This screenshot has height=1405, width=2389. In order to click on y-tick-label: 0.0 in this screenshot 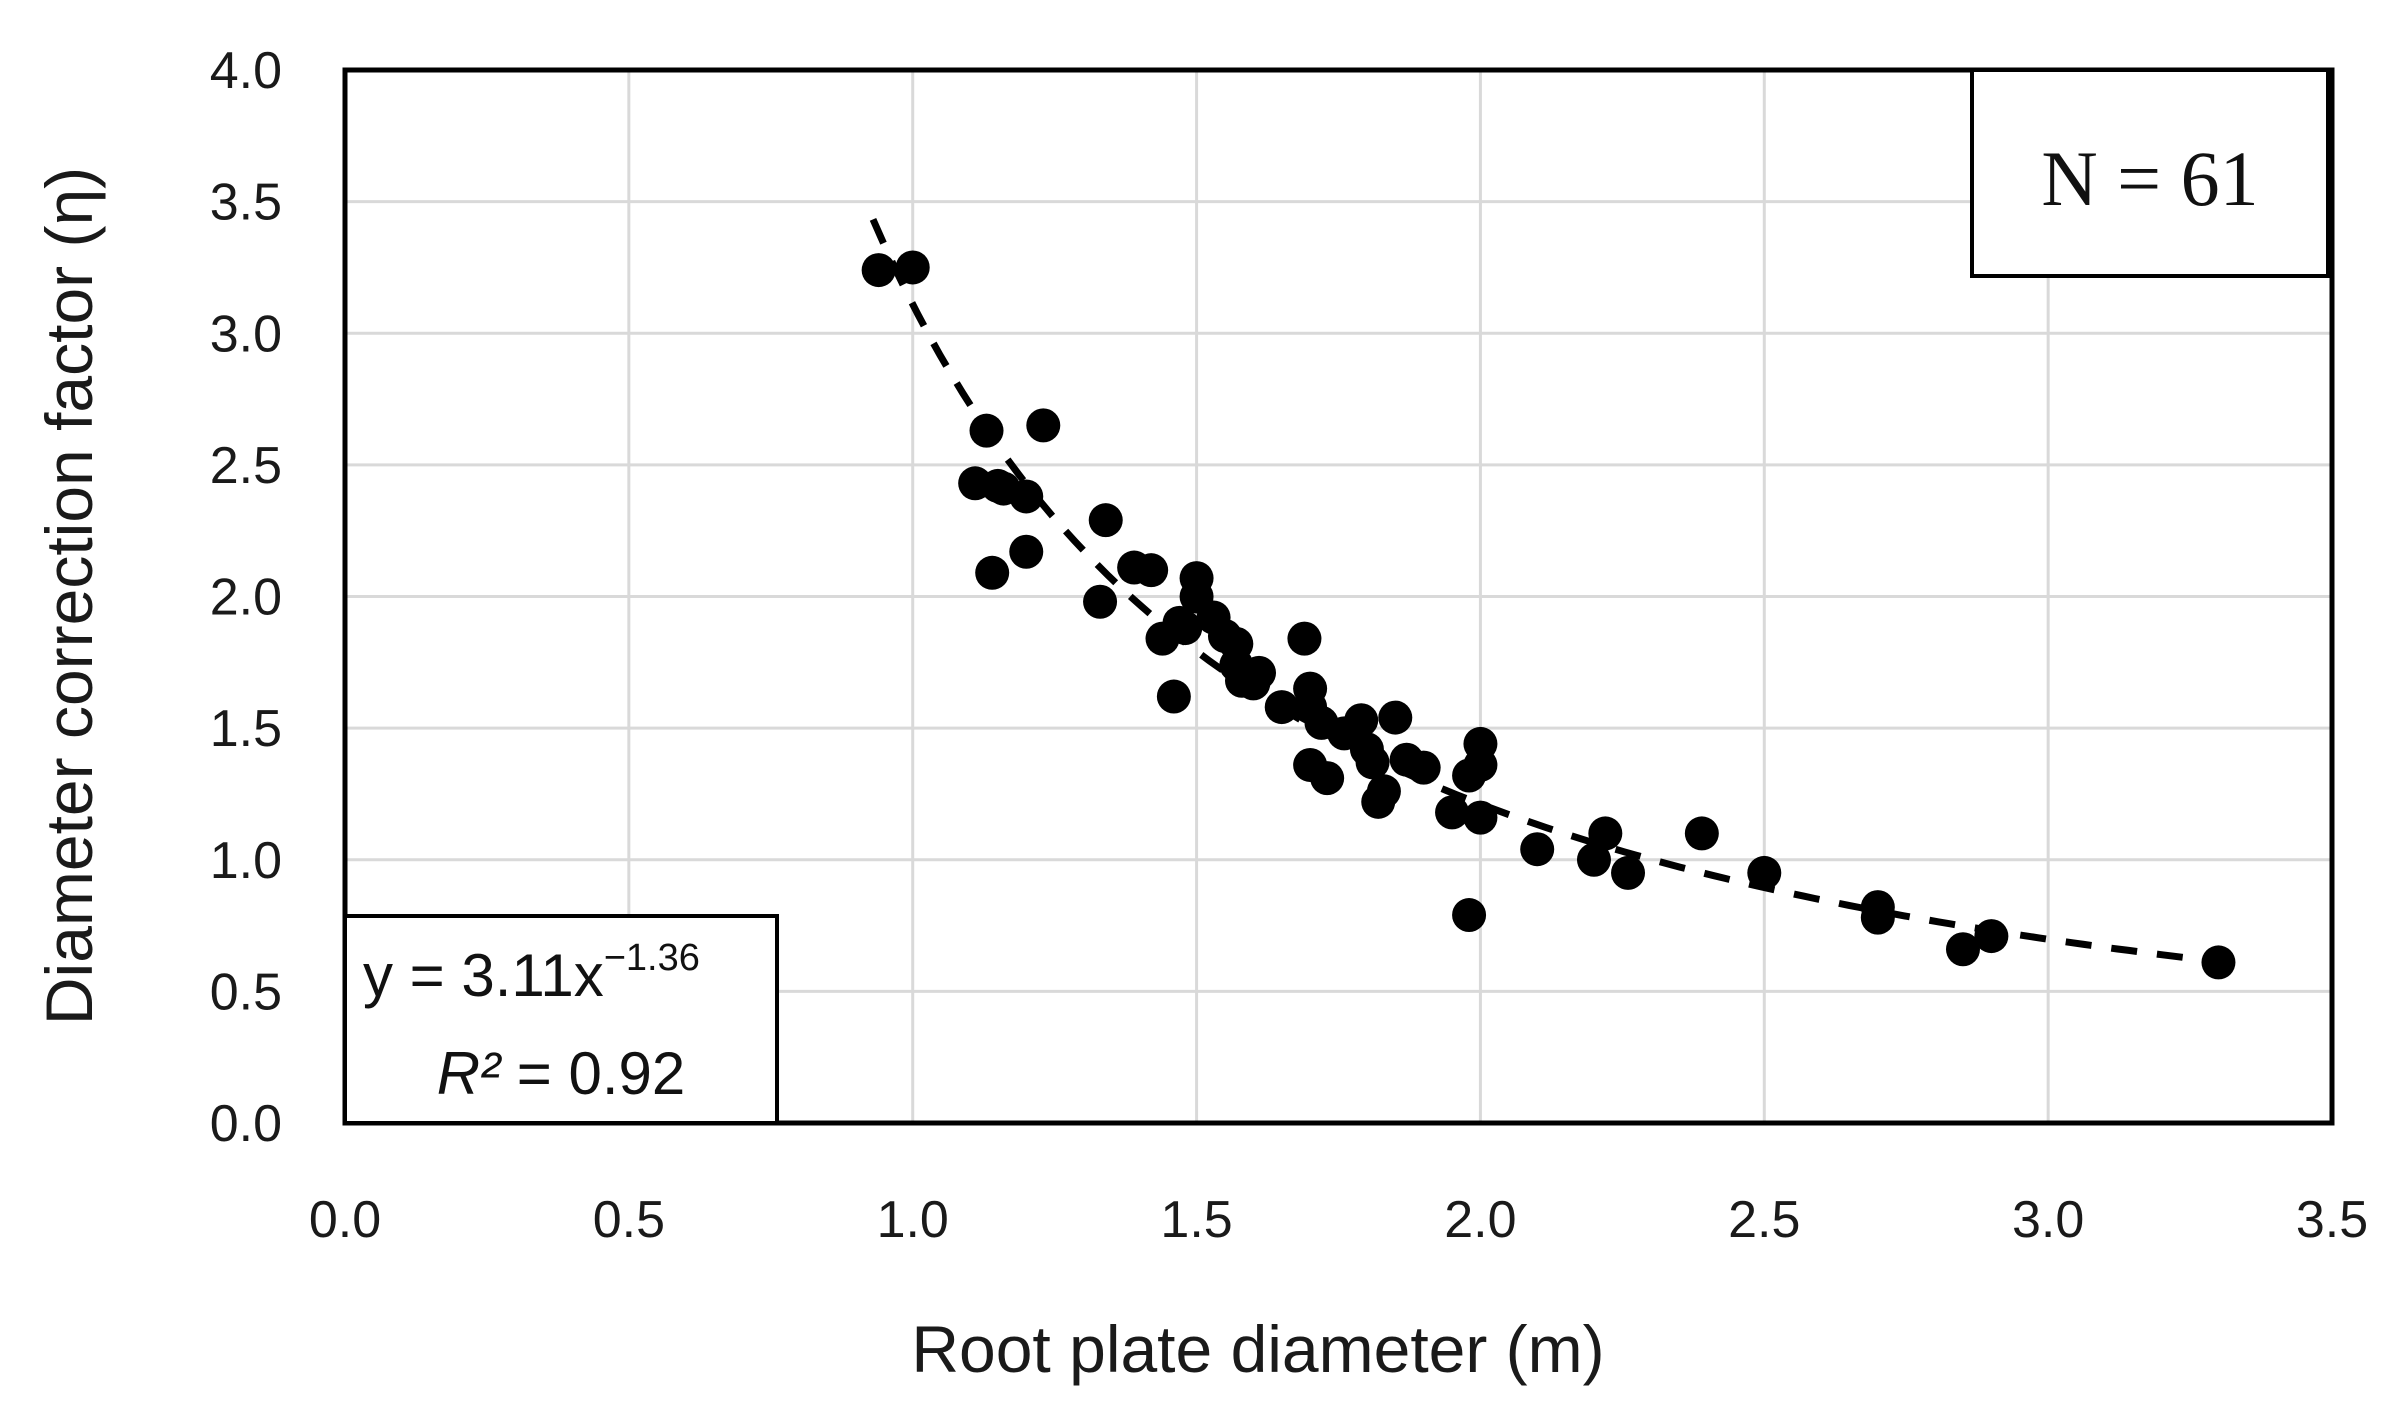, I will do `click(246, 1124)`.